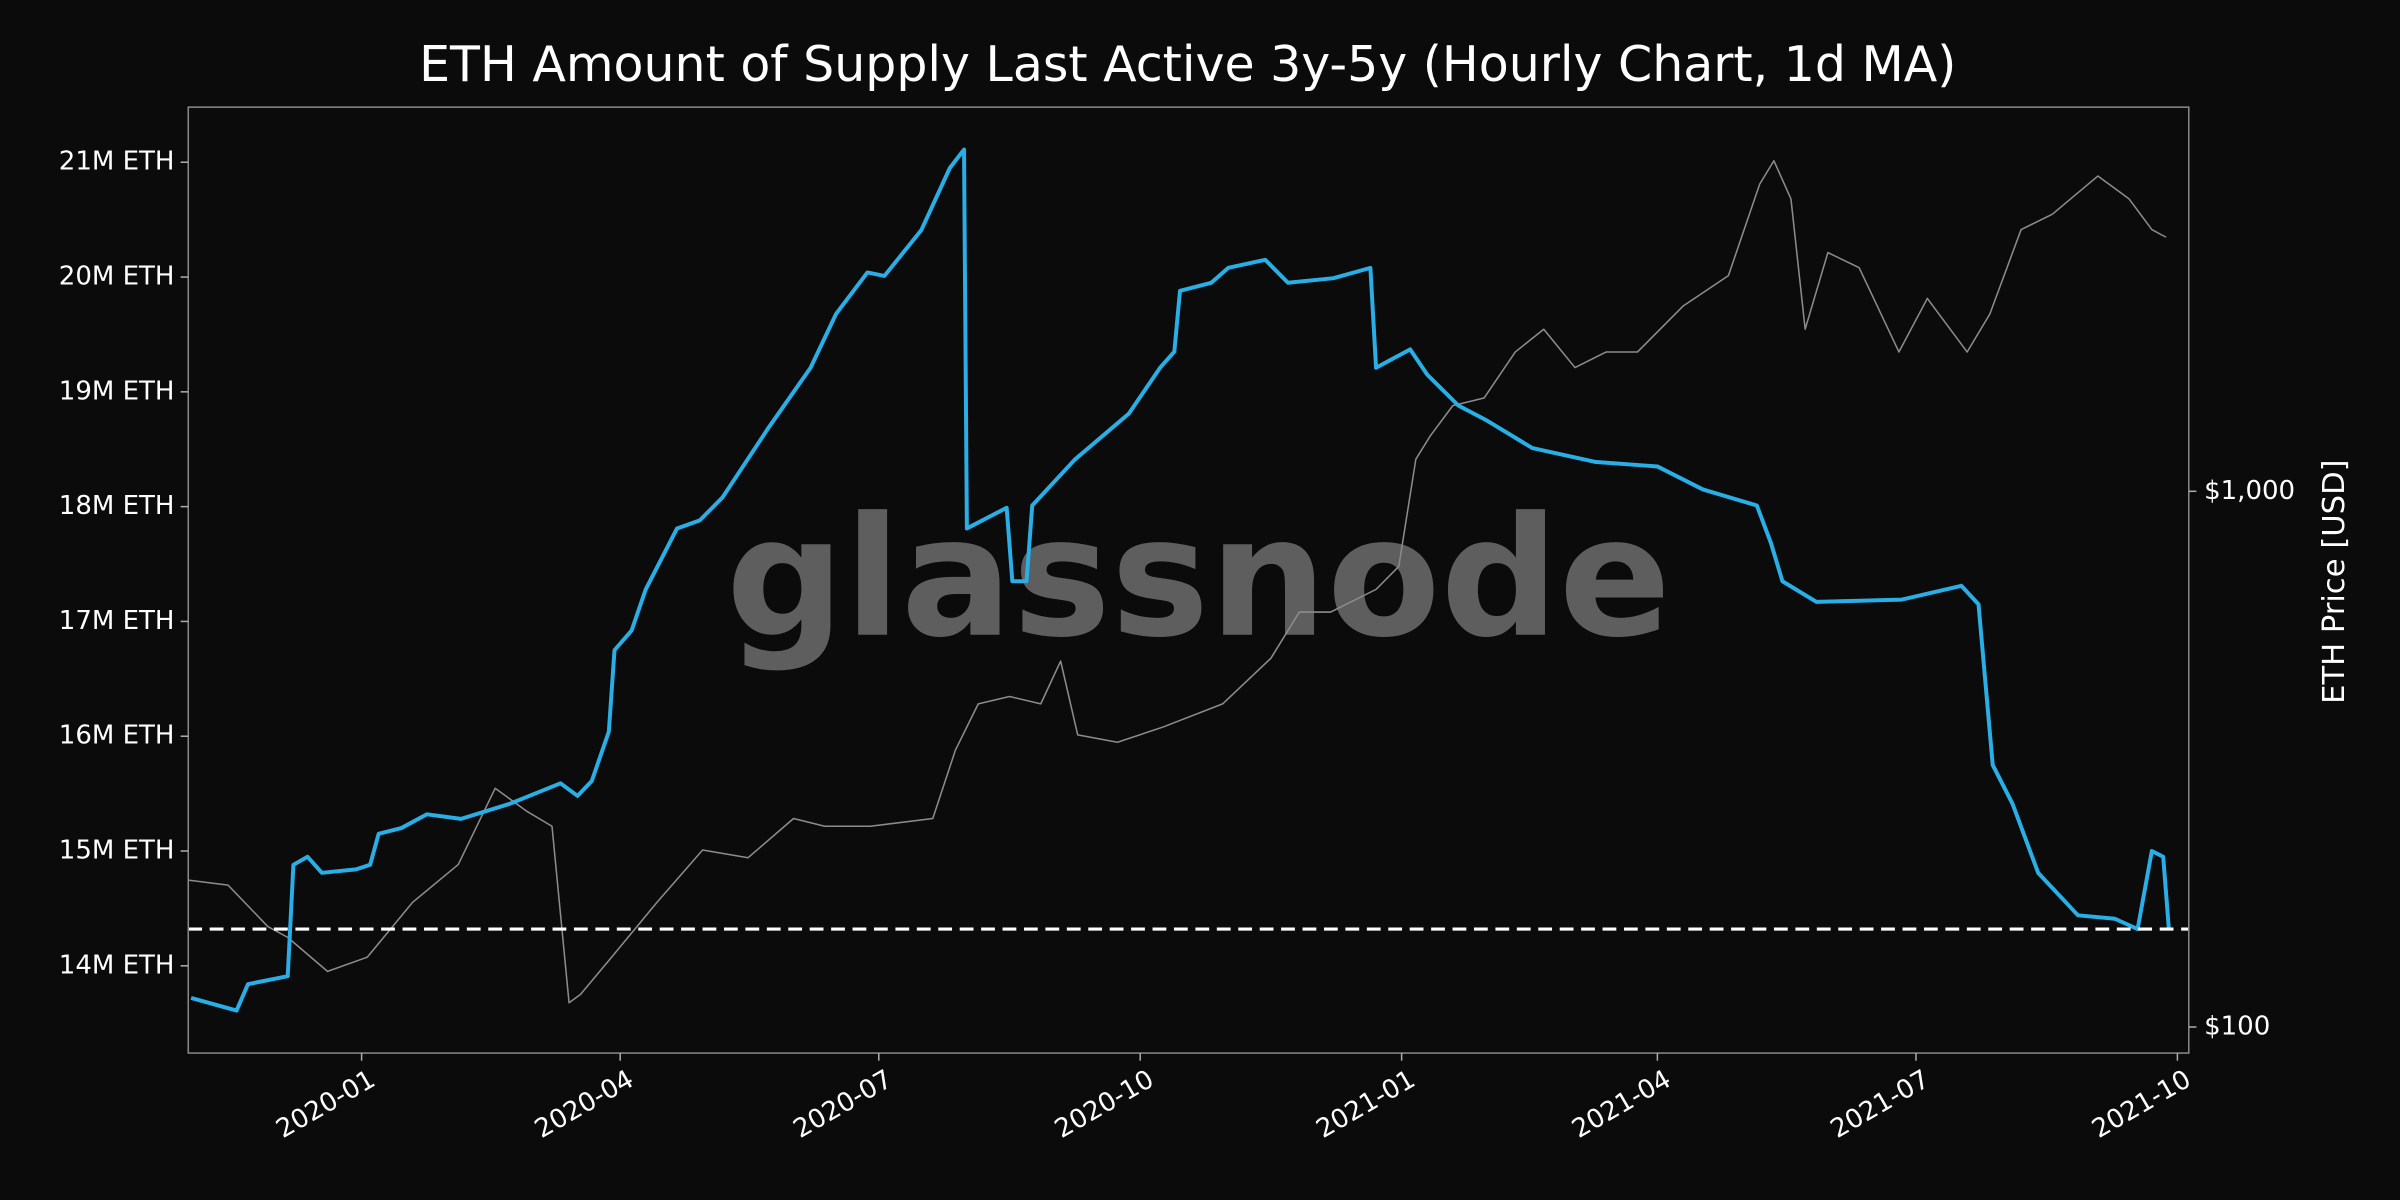  Describe the element at coordinates (117, 506) in the screenshot. I see `y-tick-label: 18M ETH` at that location.